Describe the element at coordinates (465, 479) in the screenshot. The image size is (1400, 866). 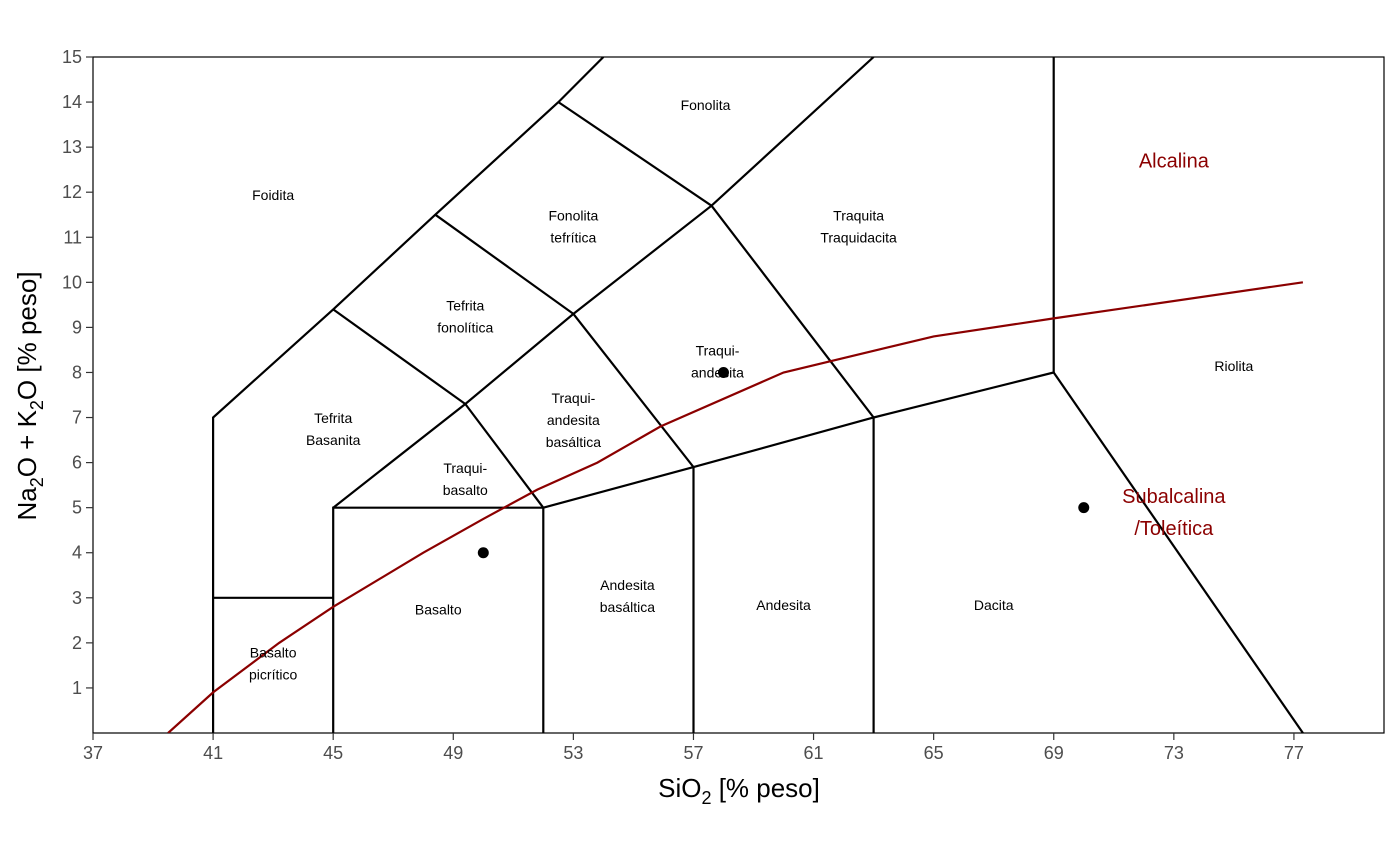
I see `field-label: Traqui-basalto` at that location.